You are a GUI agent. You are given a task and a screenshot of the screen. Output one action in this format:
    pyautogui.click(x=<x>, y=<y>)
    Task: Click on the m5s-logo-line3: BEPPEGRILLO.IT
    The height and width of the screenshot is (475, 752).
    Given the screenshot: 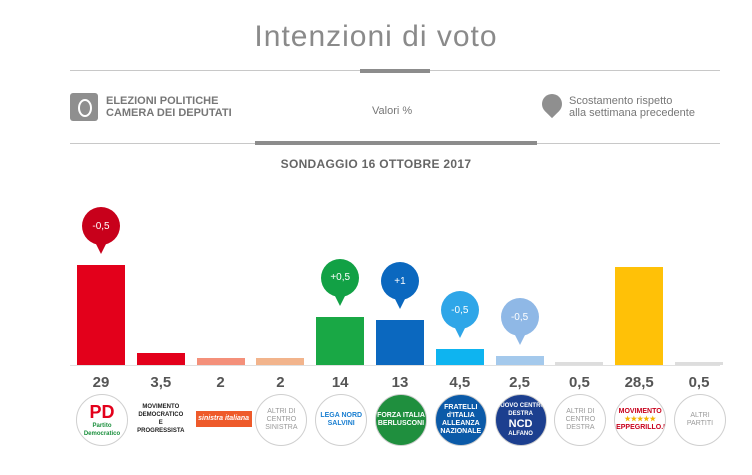 What is the action you would take?
    pyautogui.click(x=640, y=427)
    